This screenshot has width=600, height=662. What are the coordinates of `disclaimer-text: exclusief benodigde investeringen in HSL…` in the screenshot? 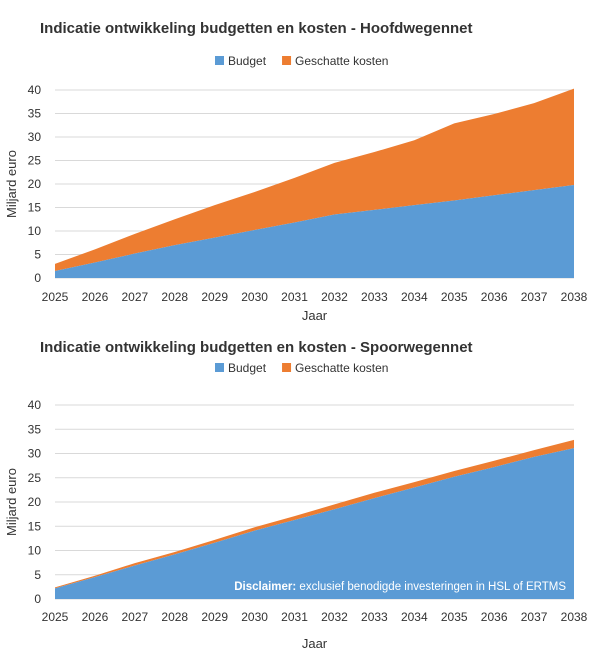 It's located at (431, 587).